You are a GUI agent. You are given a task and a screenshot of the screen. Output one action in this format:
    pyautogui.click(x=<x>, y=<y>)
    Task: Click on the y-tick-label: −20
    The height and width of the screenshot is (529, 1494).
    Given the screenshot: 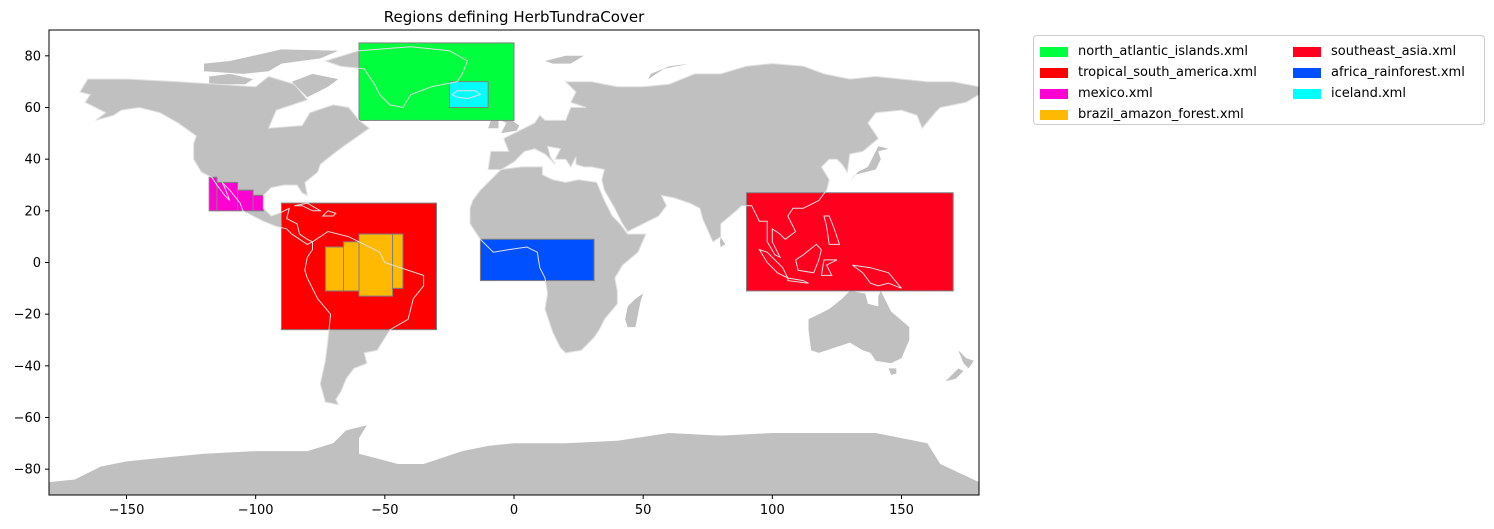 What is the action you would take?
    pyautogui.click(x=27, y=315)
    